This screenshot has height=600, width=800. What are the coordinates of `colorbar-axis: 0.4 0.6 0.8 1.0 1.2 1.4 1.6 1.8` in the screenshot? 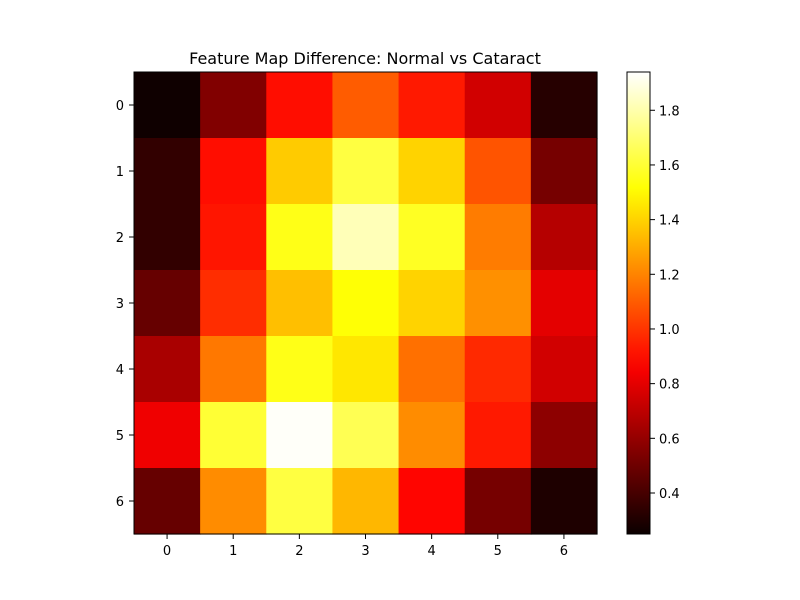 It's located at (665, 303).